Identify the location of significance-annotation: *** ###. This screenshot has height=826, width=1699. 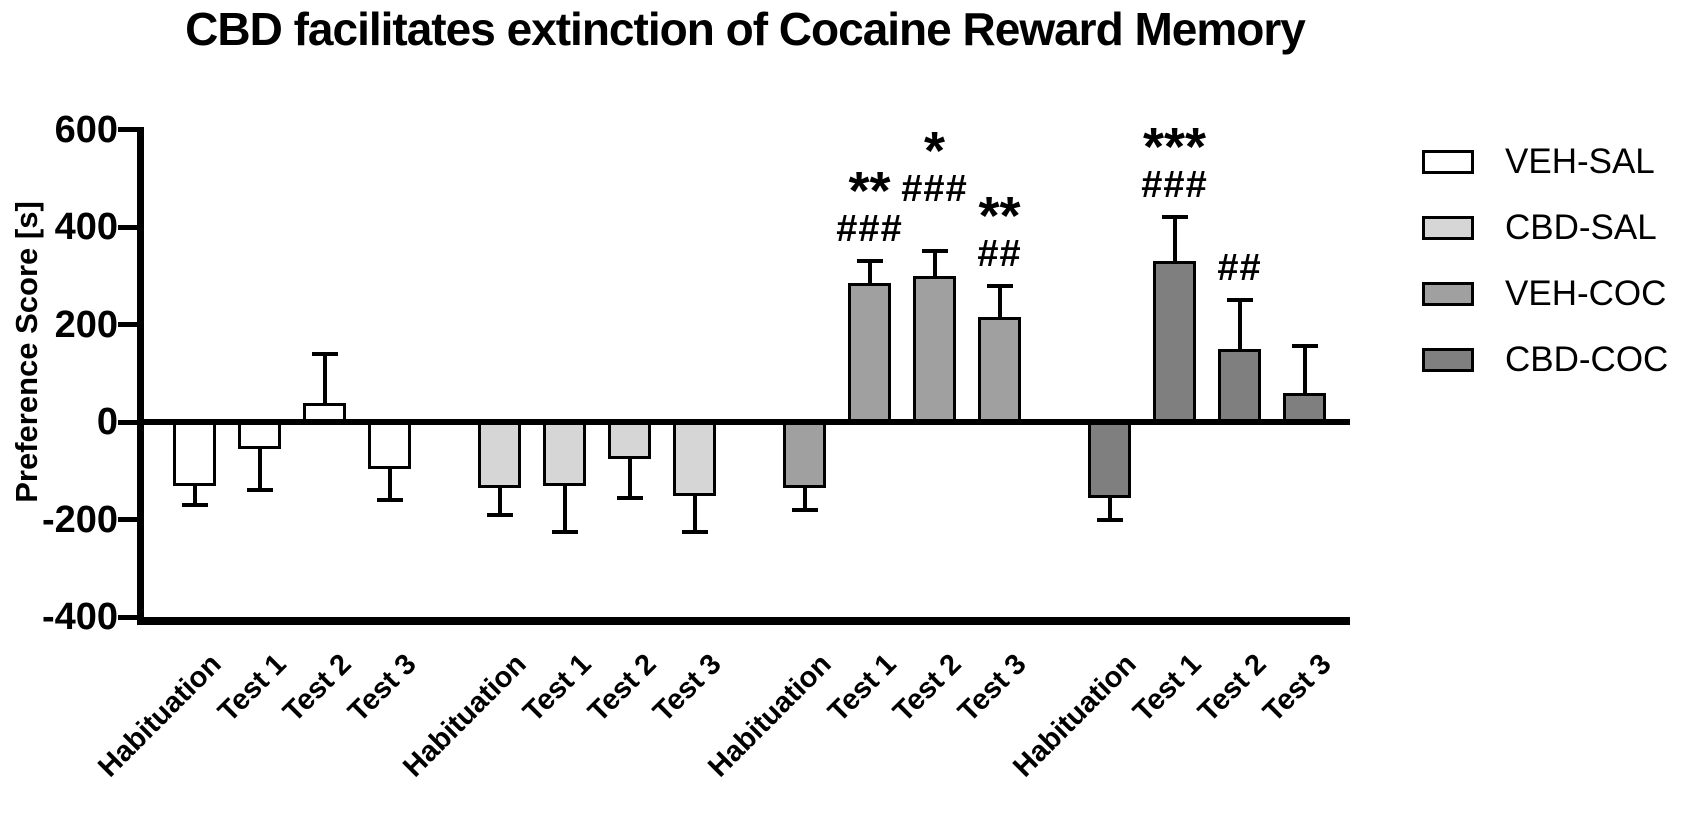
(1174, 162).